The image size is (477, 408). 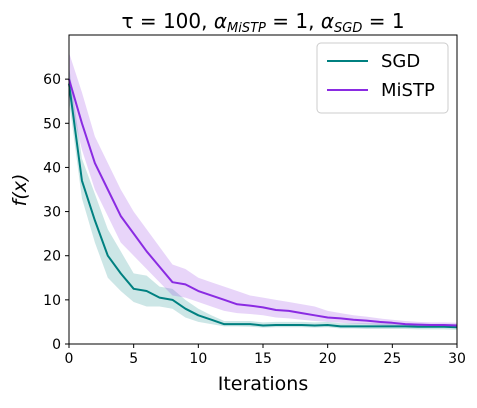 What do you see at coordinates (263, 359) in the screenshot?
I see `x-tick-label: 15` at bounding box center [263, 359].